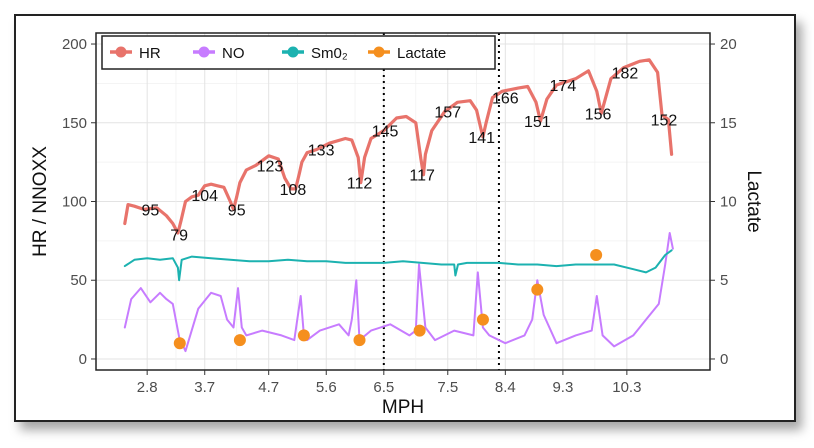 The width and height of the screenshot is (814, 448). Describe the element at coordinates (505, 99) in the screenshot. I see `hr-point-label-12: 166` at that location.